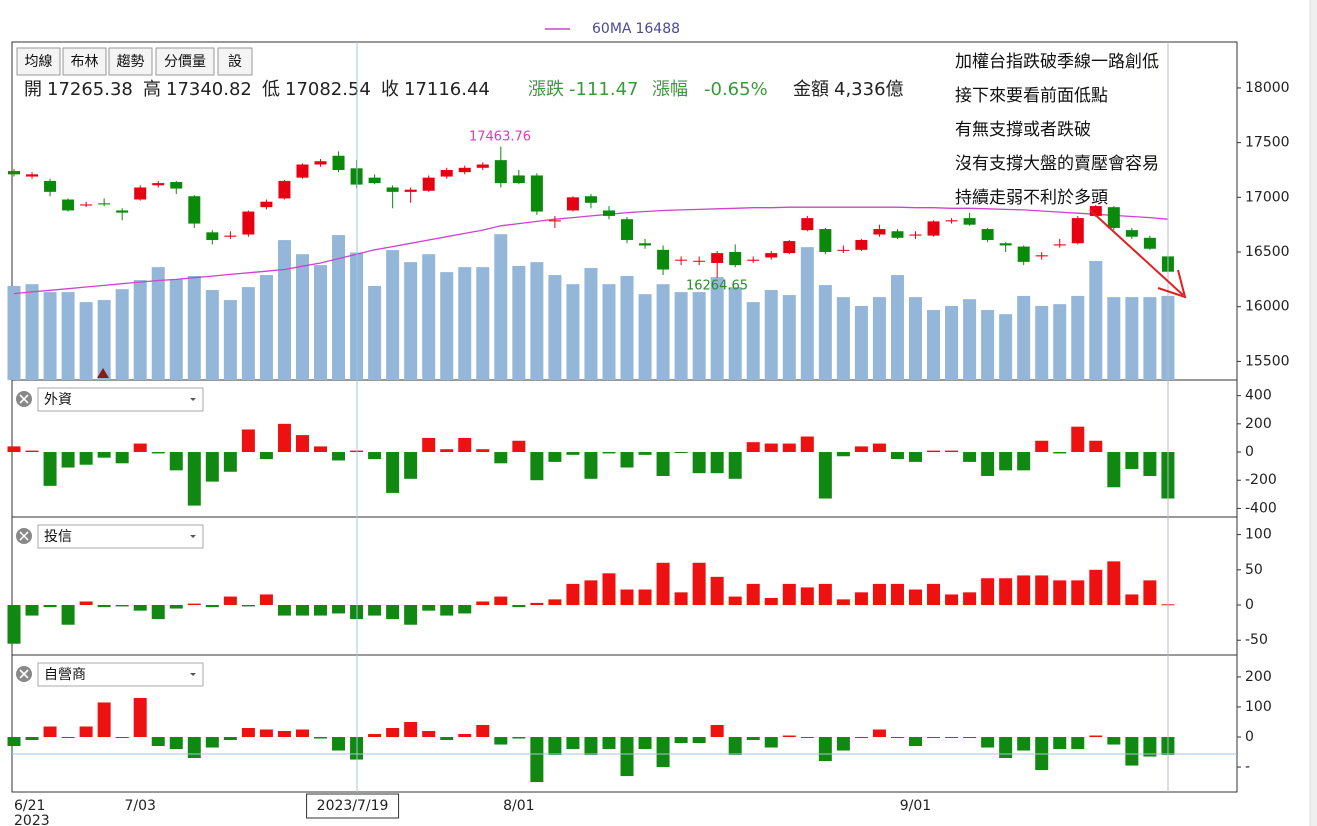 This screenshot has height=826, width=1317. What do you see at coordinates (152, 89) in the screenshot?
I see `quote-label: 高` at bounding box center [152, 89].